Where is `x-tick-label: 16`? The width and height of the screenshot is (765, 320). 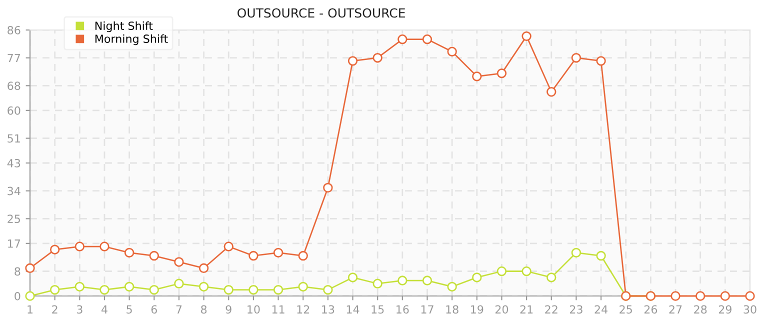 x-tick-label: 16 is located at coordinates (402, 309).